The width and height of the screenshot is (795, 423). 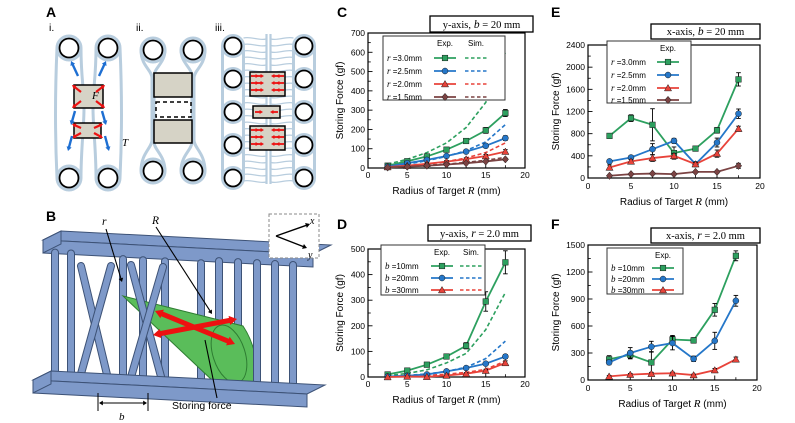 I want to click on svg-text: b =20mm, so click(x=402, y=278).